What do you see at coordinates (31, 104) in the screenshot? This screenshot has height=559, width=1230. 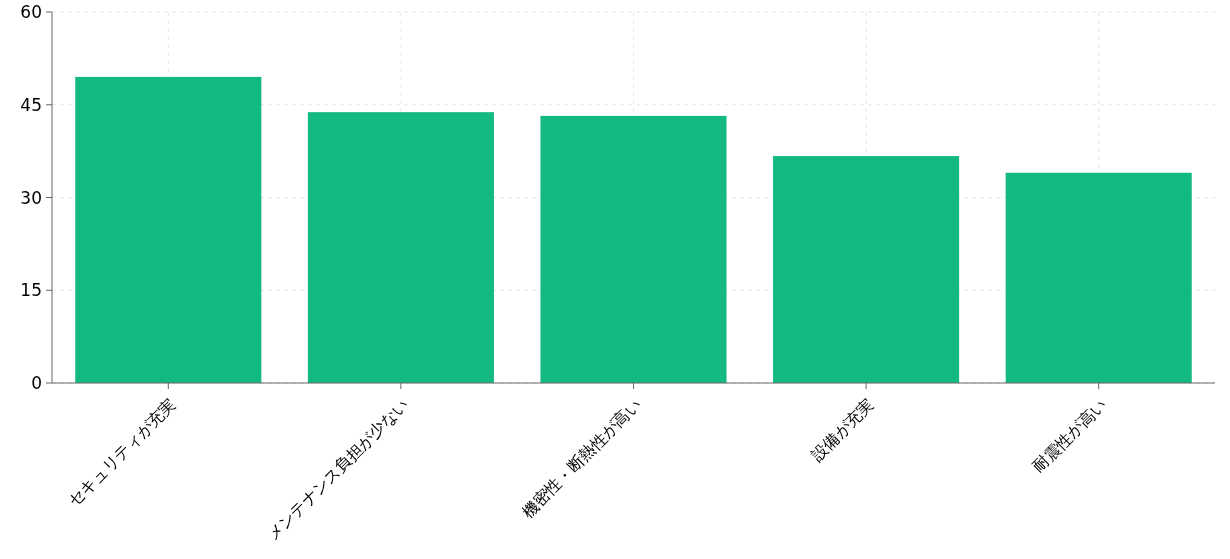 I see `y-tick-label: 45` at bounding box center [31, 104].